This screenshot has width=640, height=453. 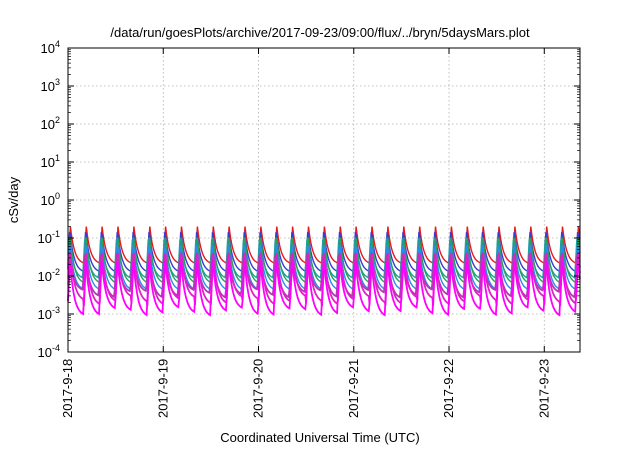 I want to click on y-axis-label: cSv/day, so click(x=13, y=199).